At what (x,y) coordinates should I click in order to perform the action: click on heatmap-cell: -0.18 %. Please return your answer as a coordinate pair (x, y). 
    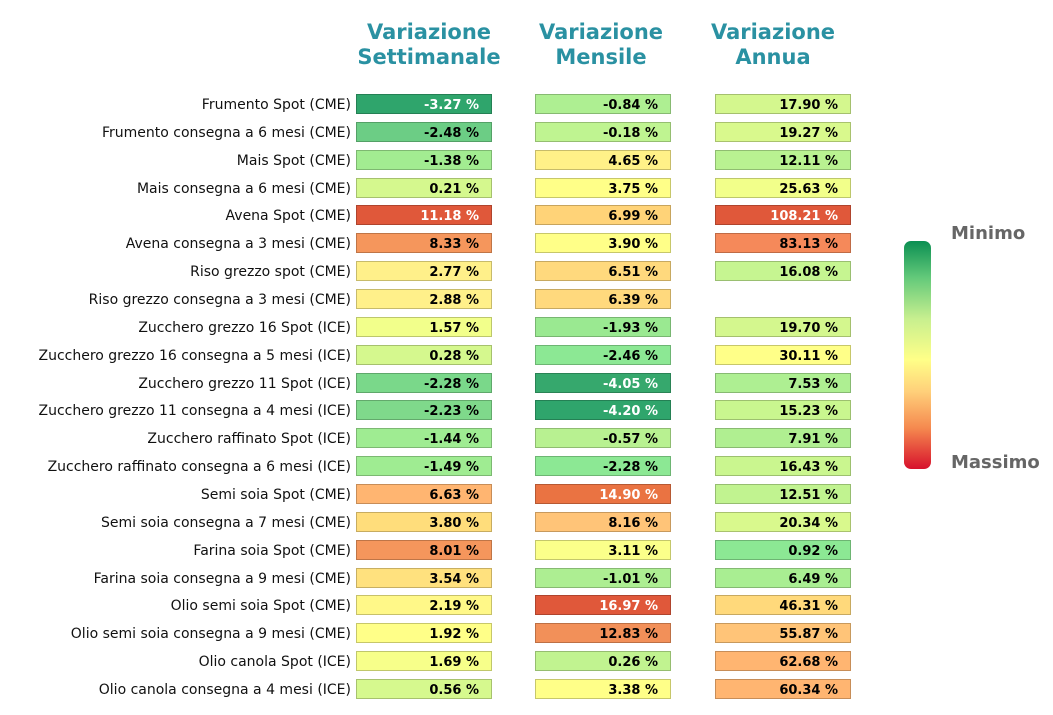
    Looking at the image, I should click on (603, 132).